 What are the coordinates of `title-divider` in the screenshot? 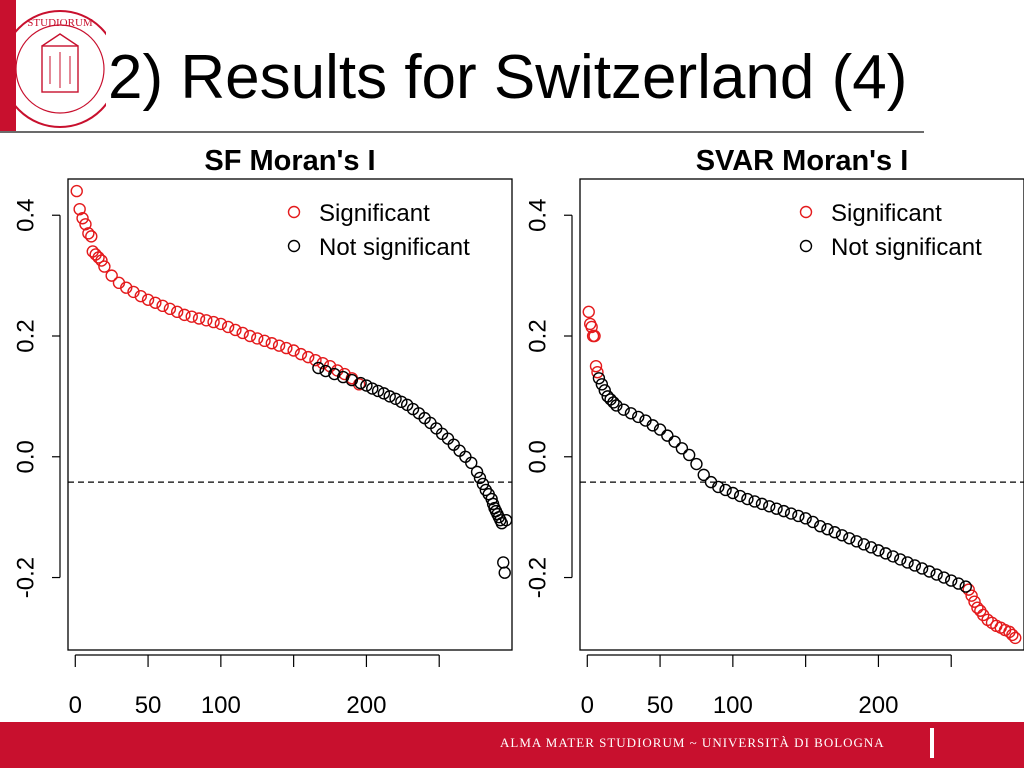 It's located at (462, 132).